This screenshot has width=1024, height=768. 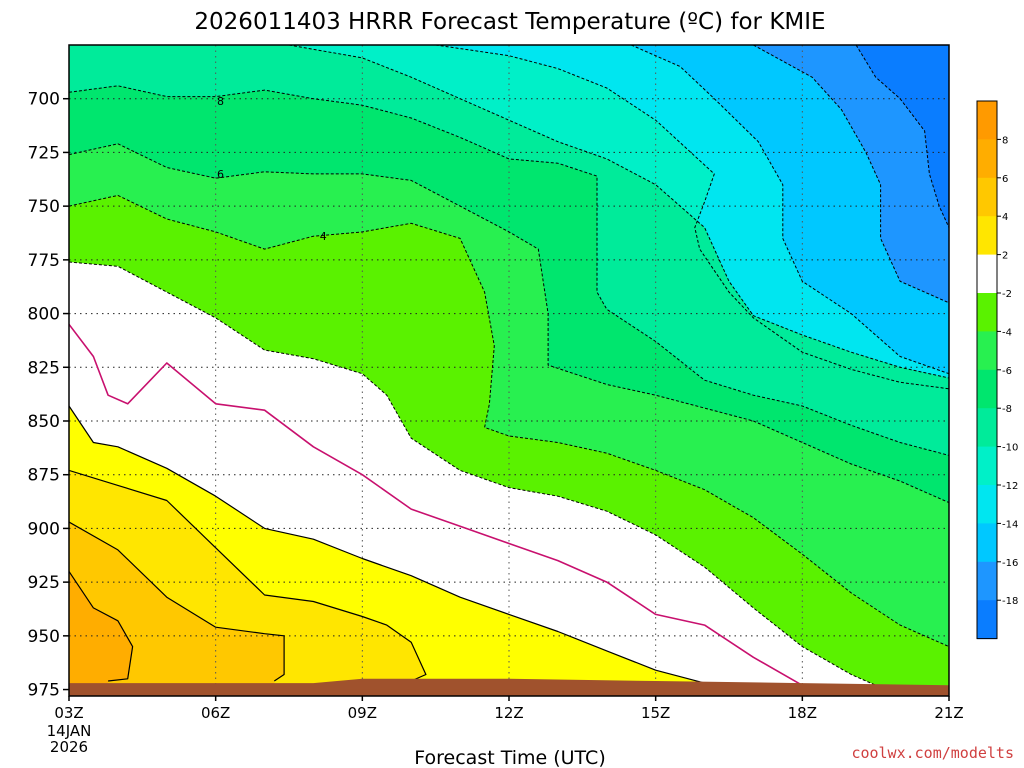 What do you see at coordinates (44, 476) in the screenshot?
I see `y-tick-label: 875` at bounding box center [44, 476].